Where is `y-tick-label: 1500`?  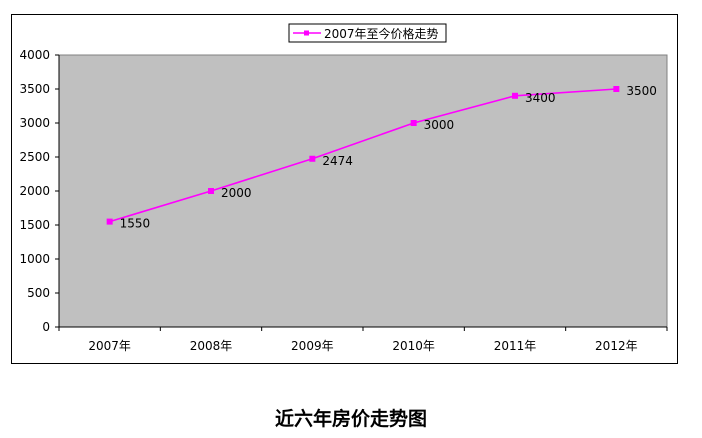 y-tick-label: 1500 is located at coordinates (34, 225).